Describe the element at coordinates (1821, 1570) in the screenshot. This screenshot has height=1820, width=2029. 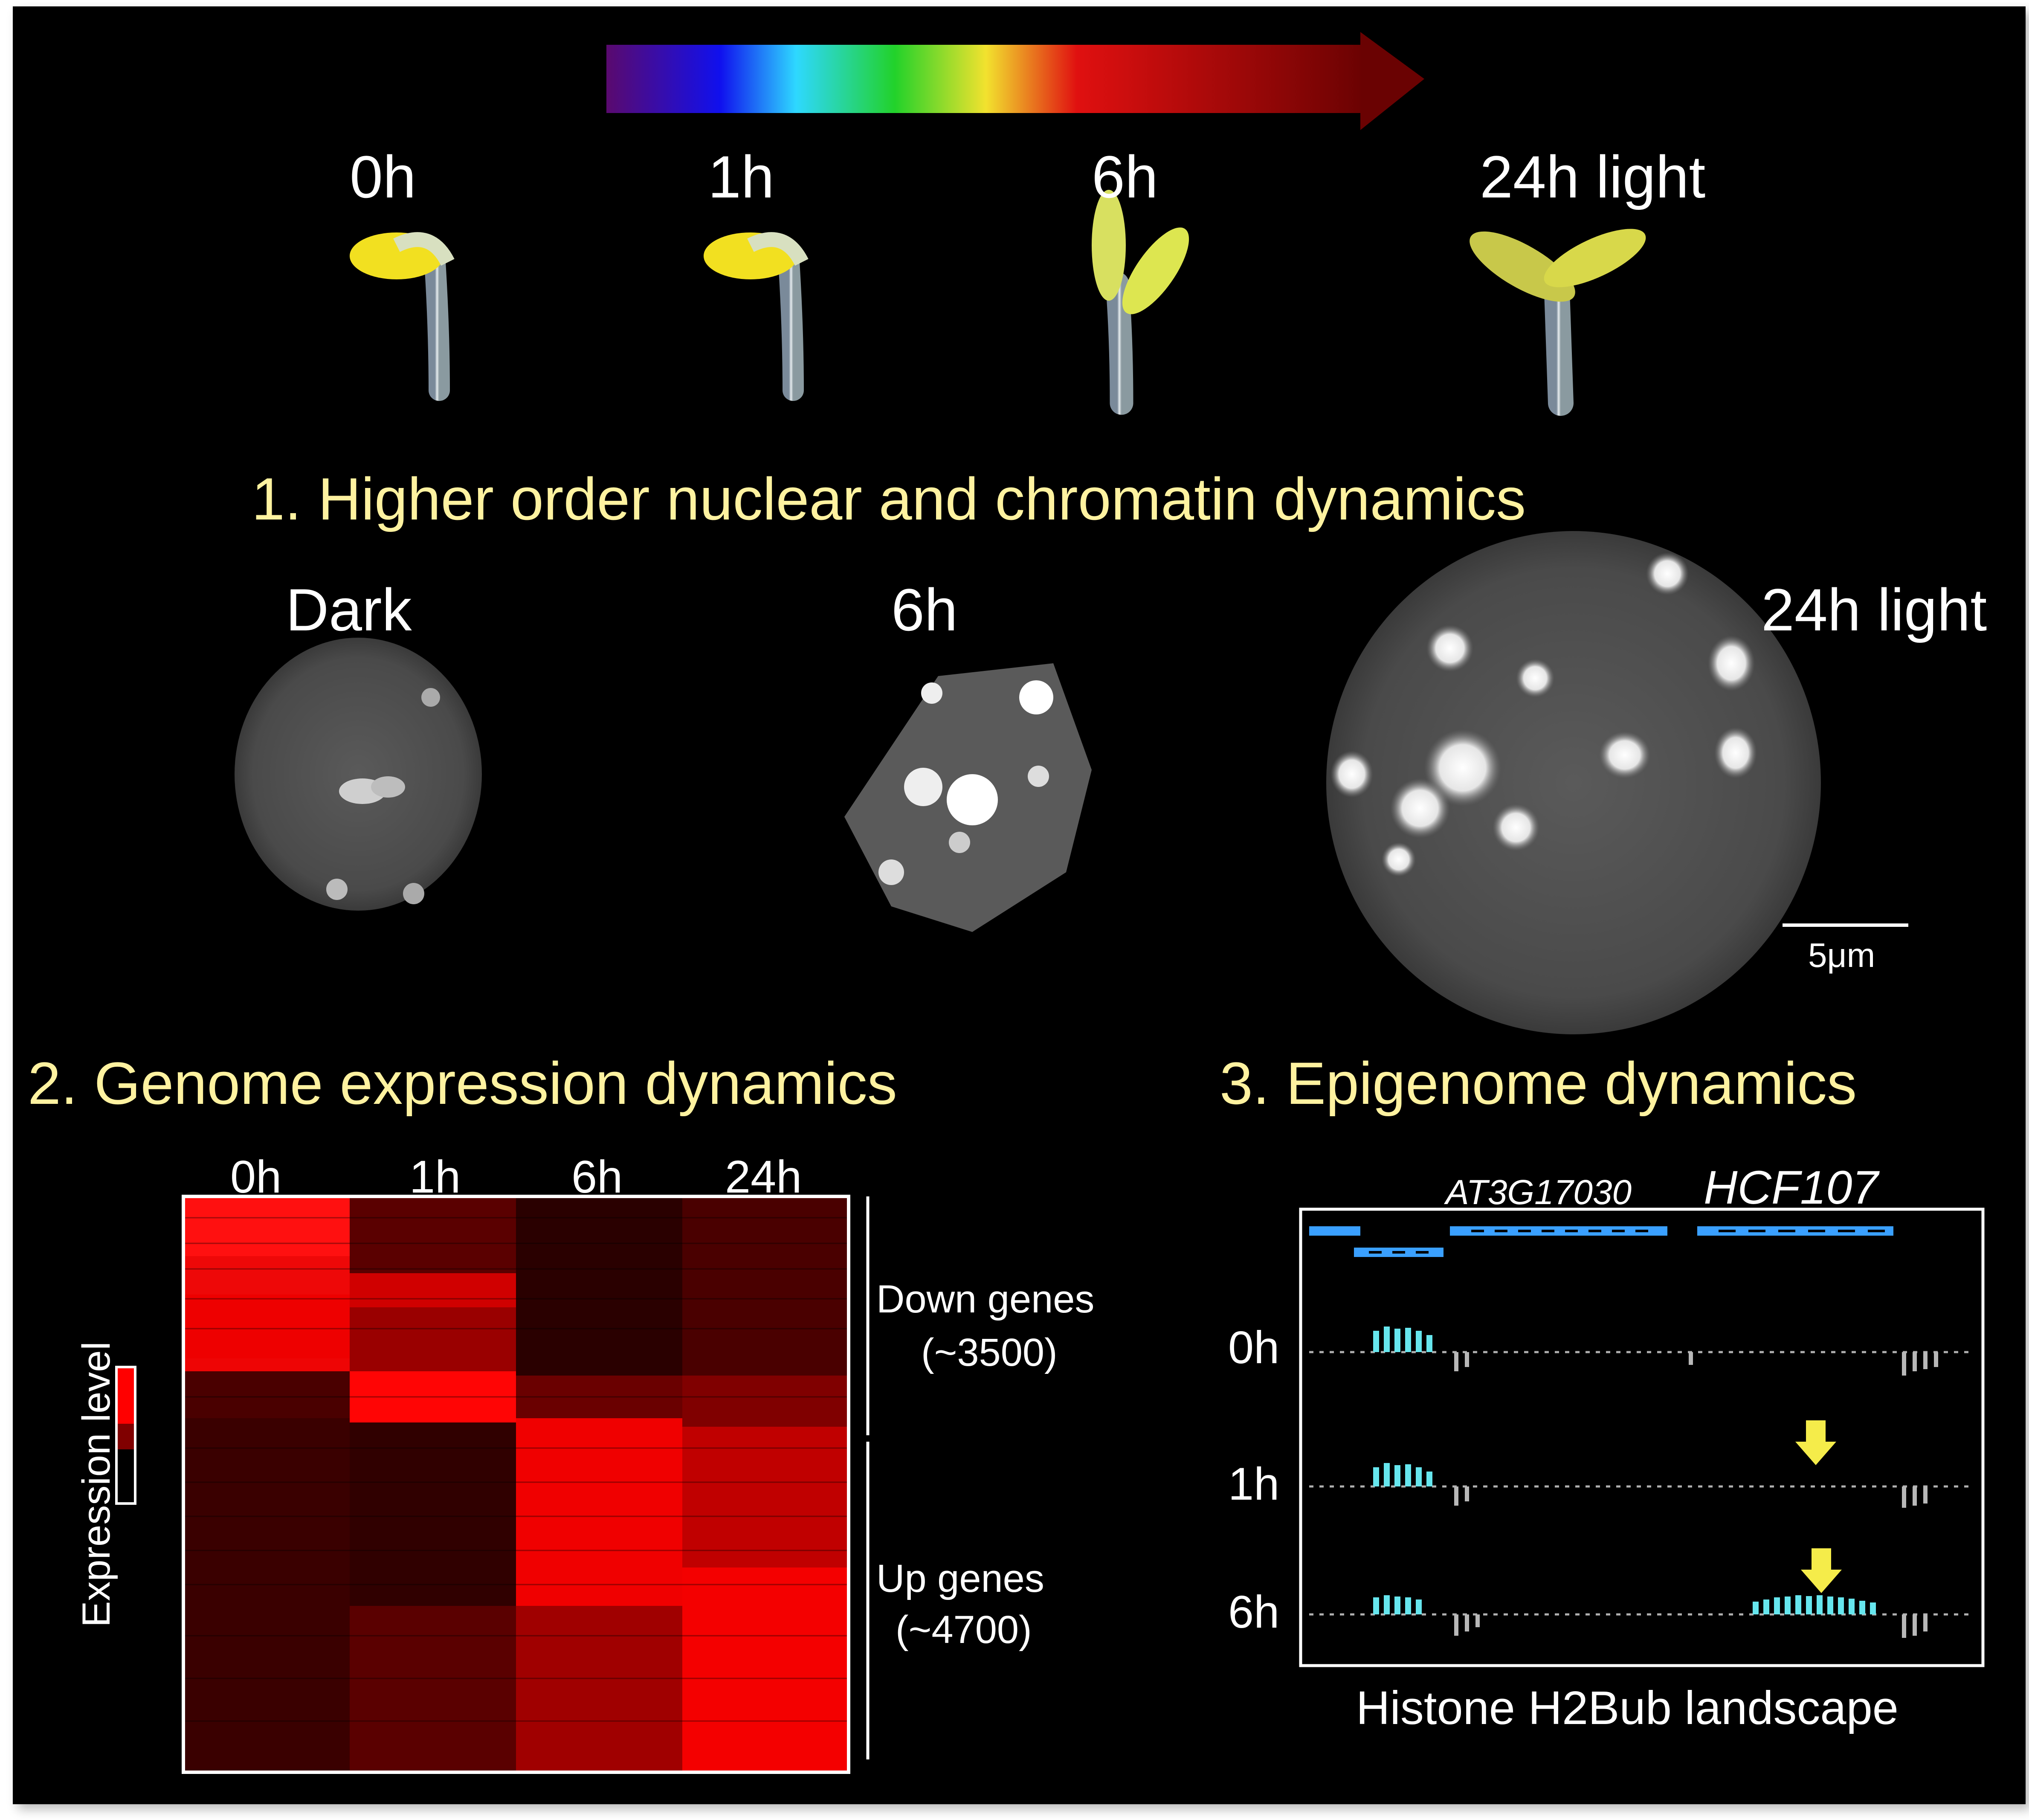
I see `yellow-arrow-6h` at that location.